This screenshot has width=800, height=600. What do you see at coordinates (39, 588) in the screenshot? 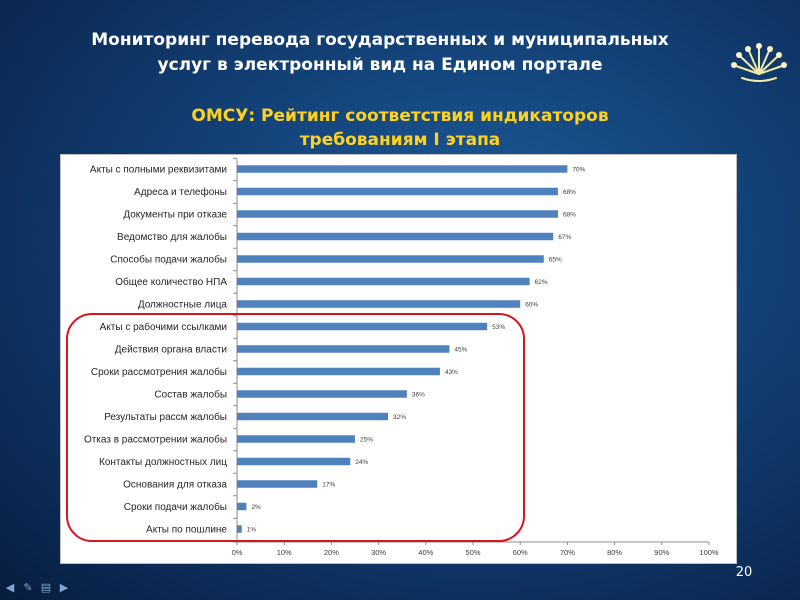
I see `slide-nav-bar: ◀ ✎ ▤ ▶` at bounding box center [39, 588].